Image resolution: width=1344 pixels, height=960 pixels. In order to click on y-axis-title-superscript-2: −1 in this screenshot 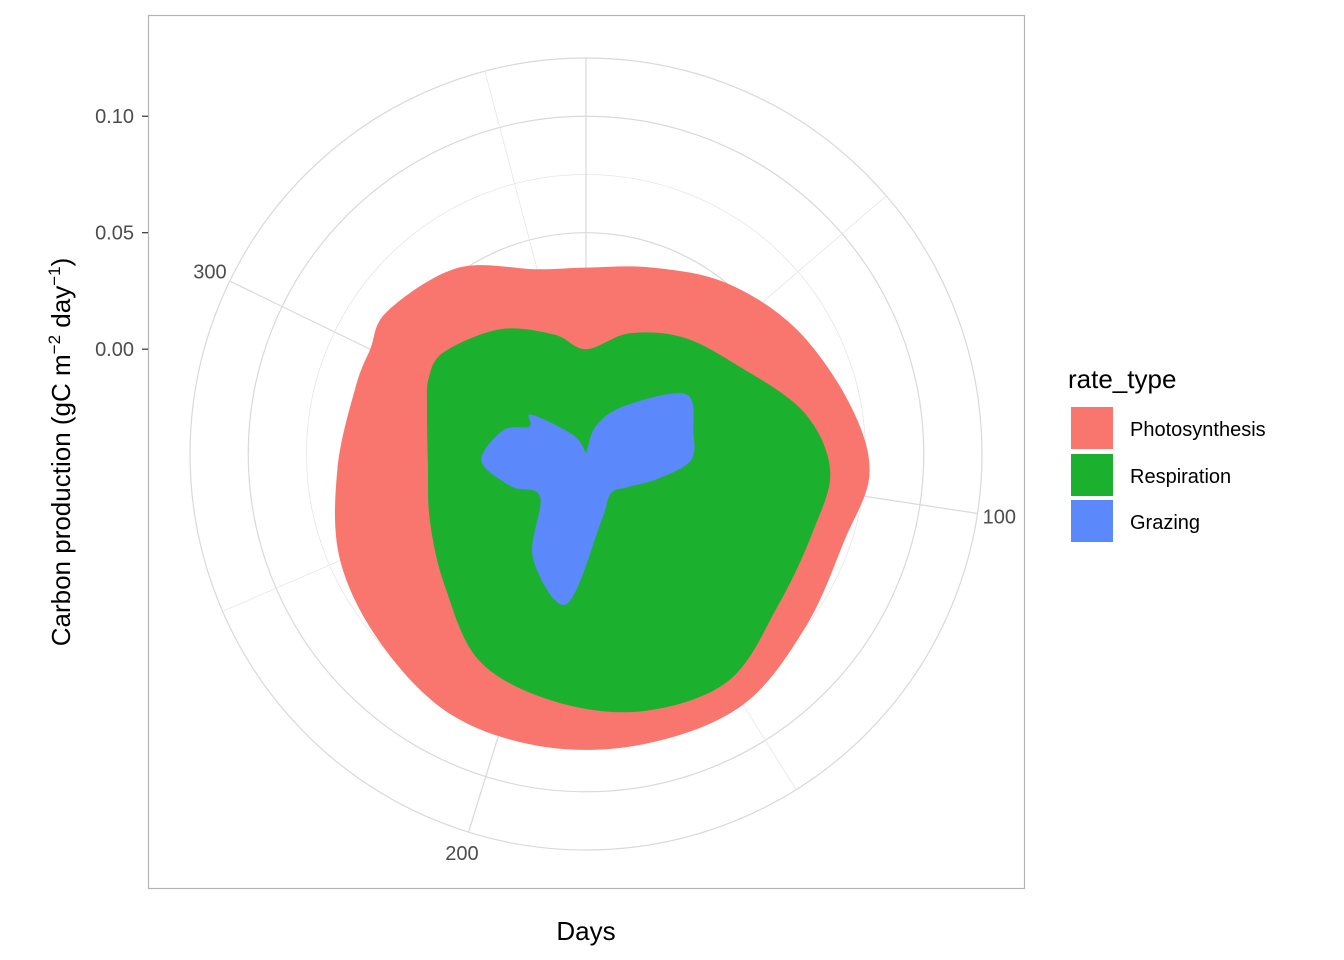, I will do `click(54, 275)`.